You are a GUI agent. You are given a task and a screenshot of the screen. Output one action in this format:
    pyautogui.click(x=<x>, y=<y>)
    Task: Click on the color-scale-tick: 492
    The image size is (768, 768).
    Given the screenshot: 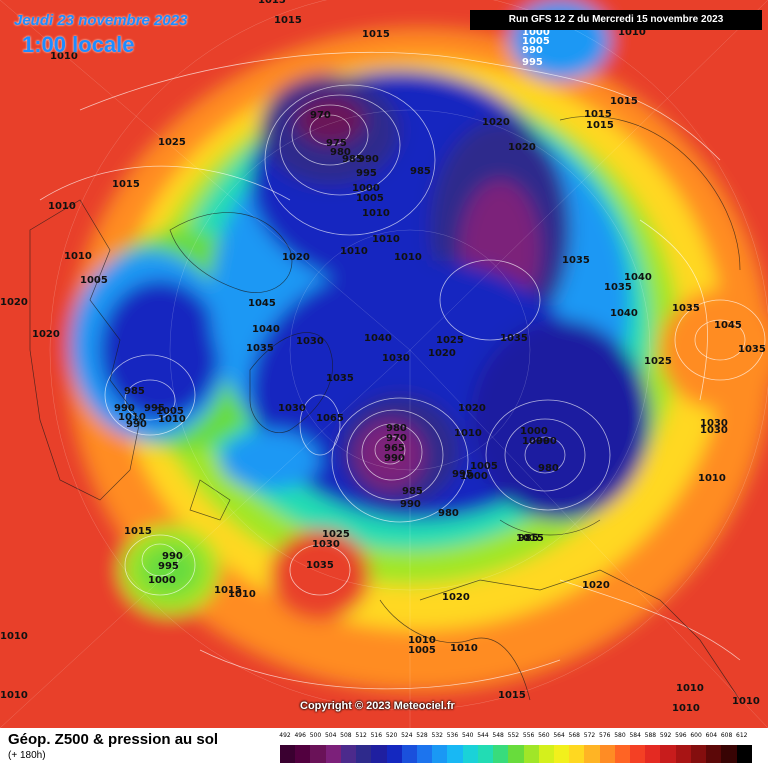 What is the action you would take?
    pyautogui.click(x=285, y=735)
    